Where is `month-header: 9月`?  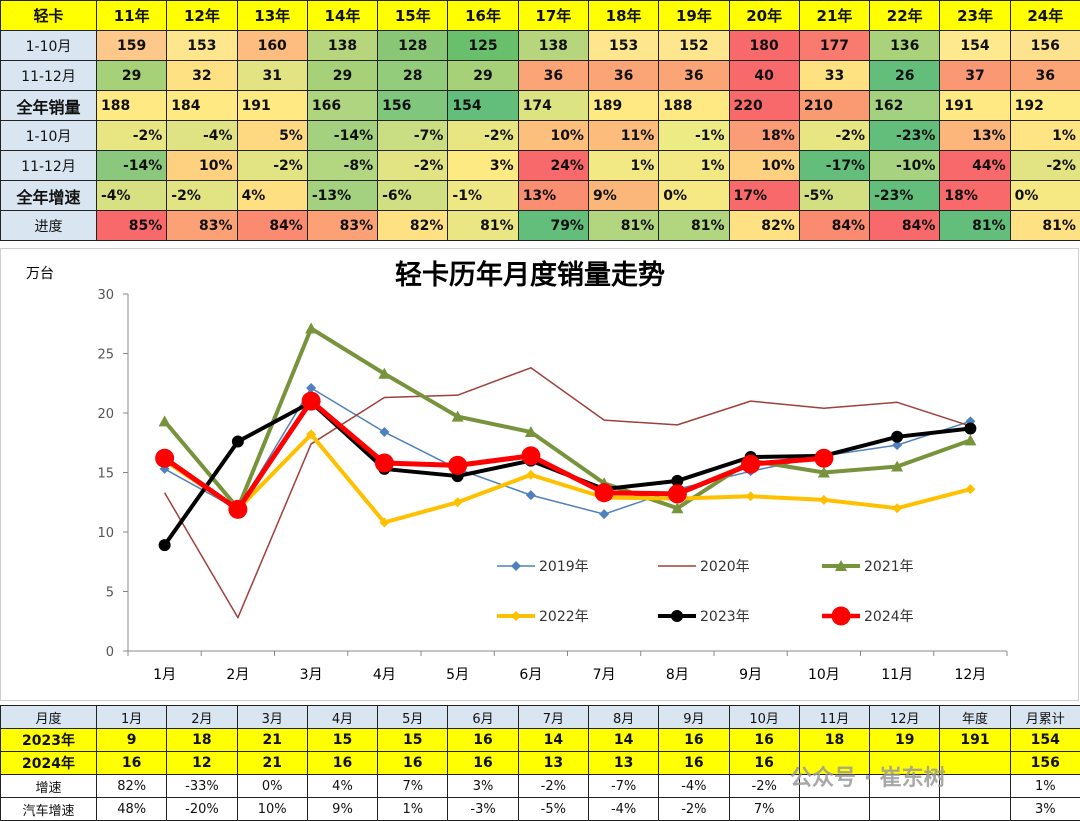
month-header: 9月 is located at coordinates (694, 717).